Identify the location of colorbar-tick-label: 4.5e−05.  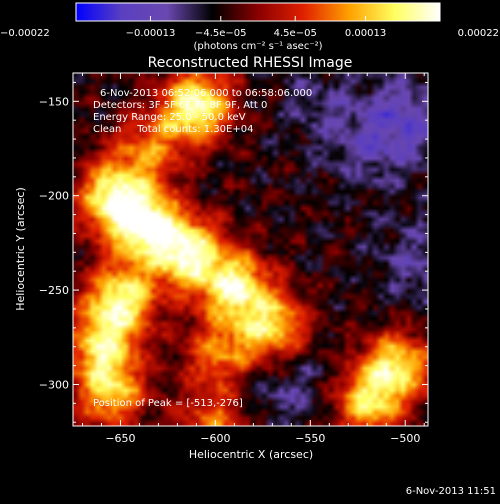
(295, 33).